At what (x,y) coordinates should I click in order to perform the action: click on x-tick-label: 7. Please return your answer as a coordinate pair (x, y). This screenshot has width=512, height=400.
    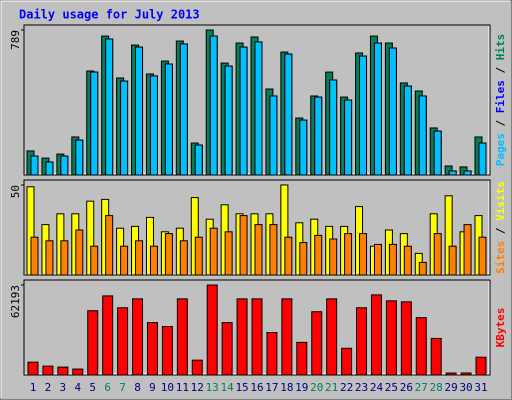
    Looking at the image, I should click on (122, 387).